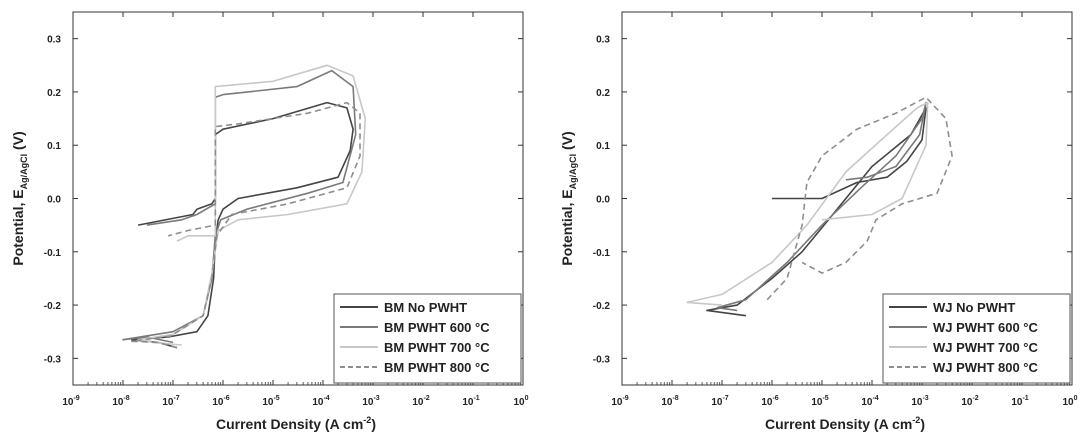  I want to click on bm-x-tick-label: 10⁻⁵, so click(270, 401).